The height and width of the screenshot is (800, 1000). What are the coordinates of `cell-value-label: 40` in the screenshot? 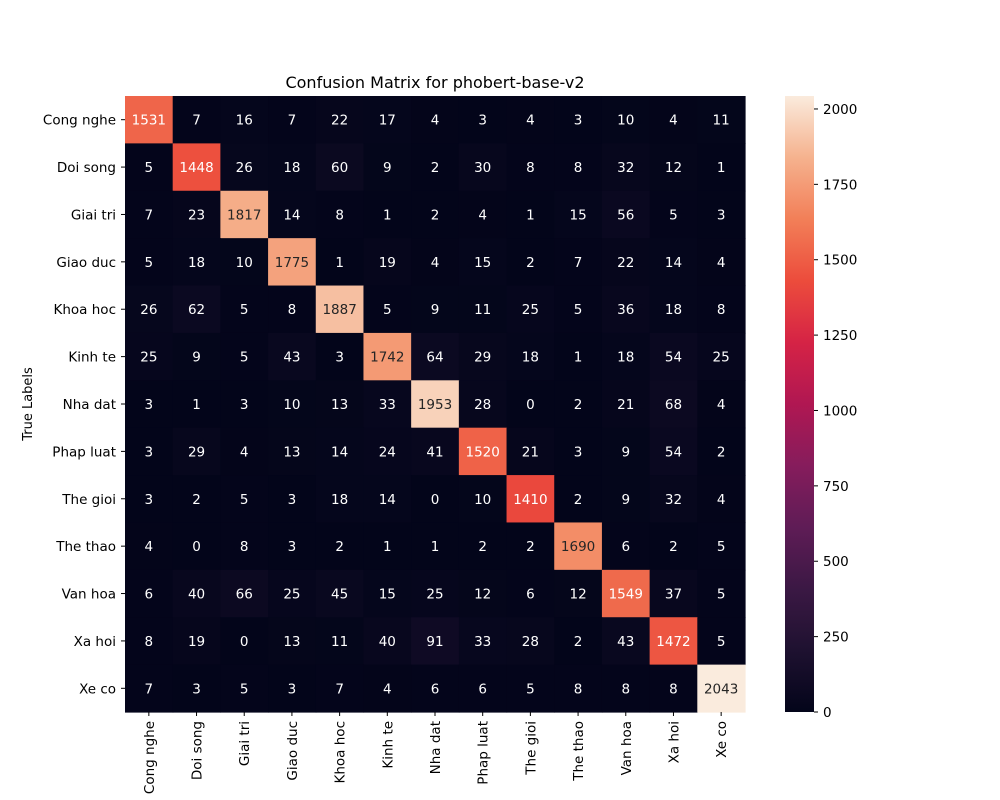 It's located at (196, 595).